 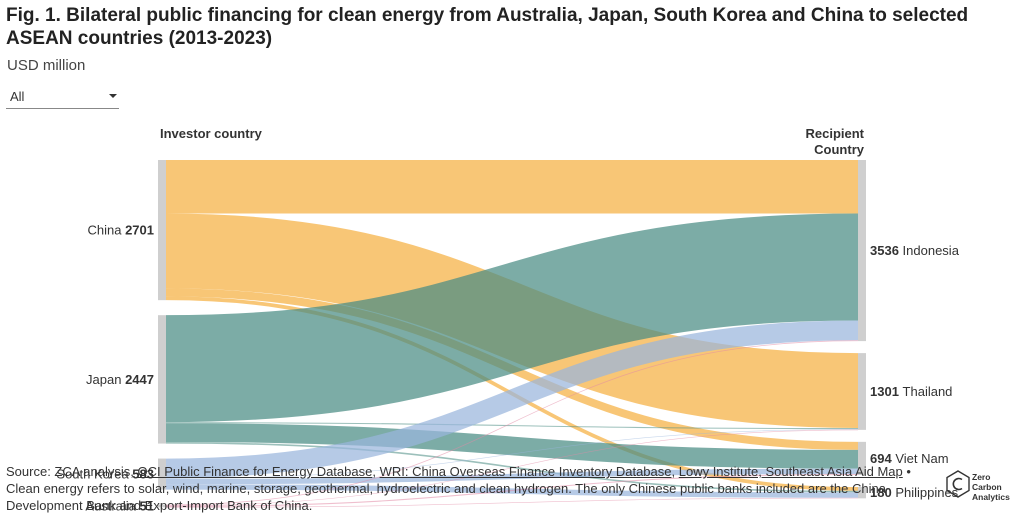 What do you see at coordinates (512, 446) in the screenshot?
I see `link-japan-to-viet-nam` at bounding box center [512, 446].